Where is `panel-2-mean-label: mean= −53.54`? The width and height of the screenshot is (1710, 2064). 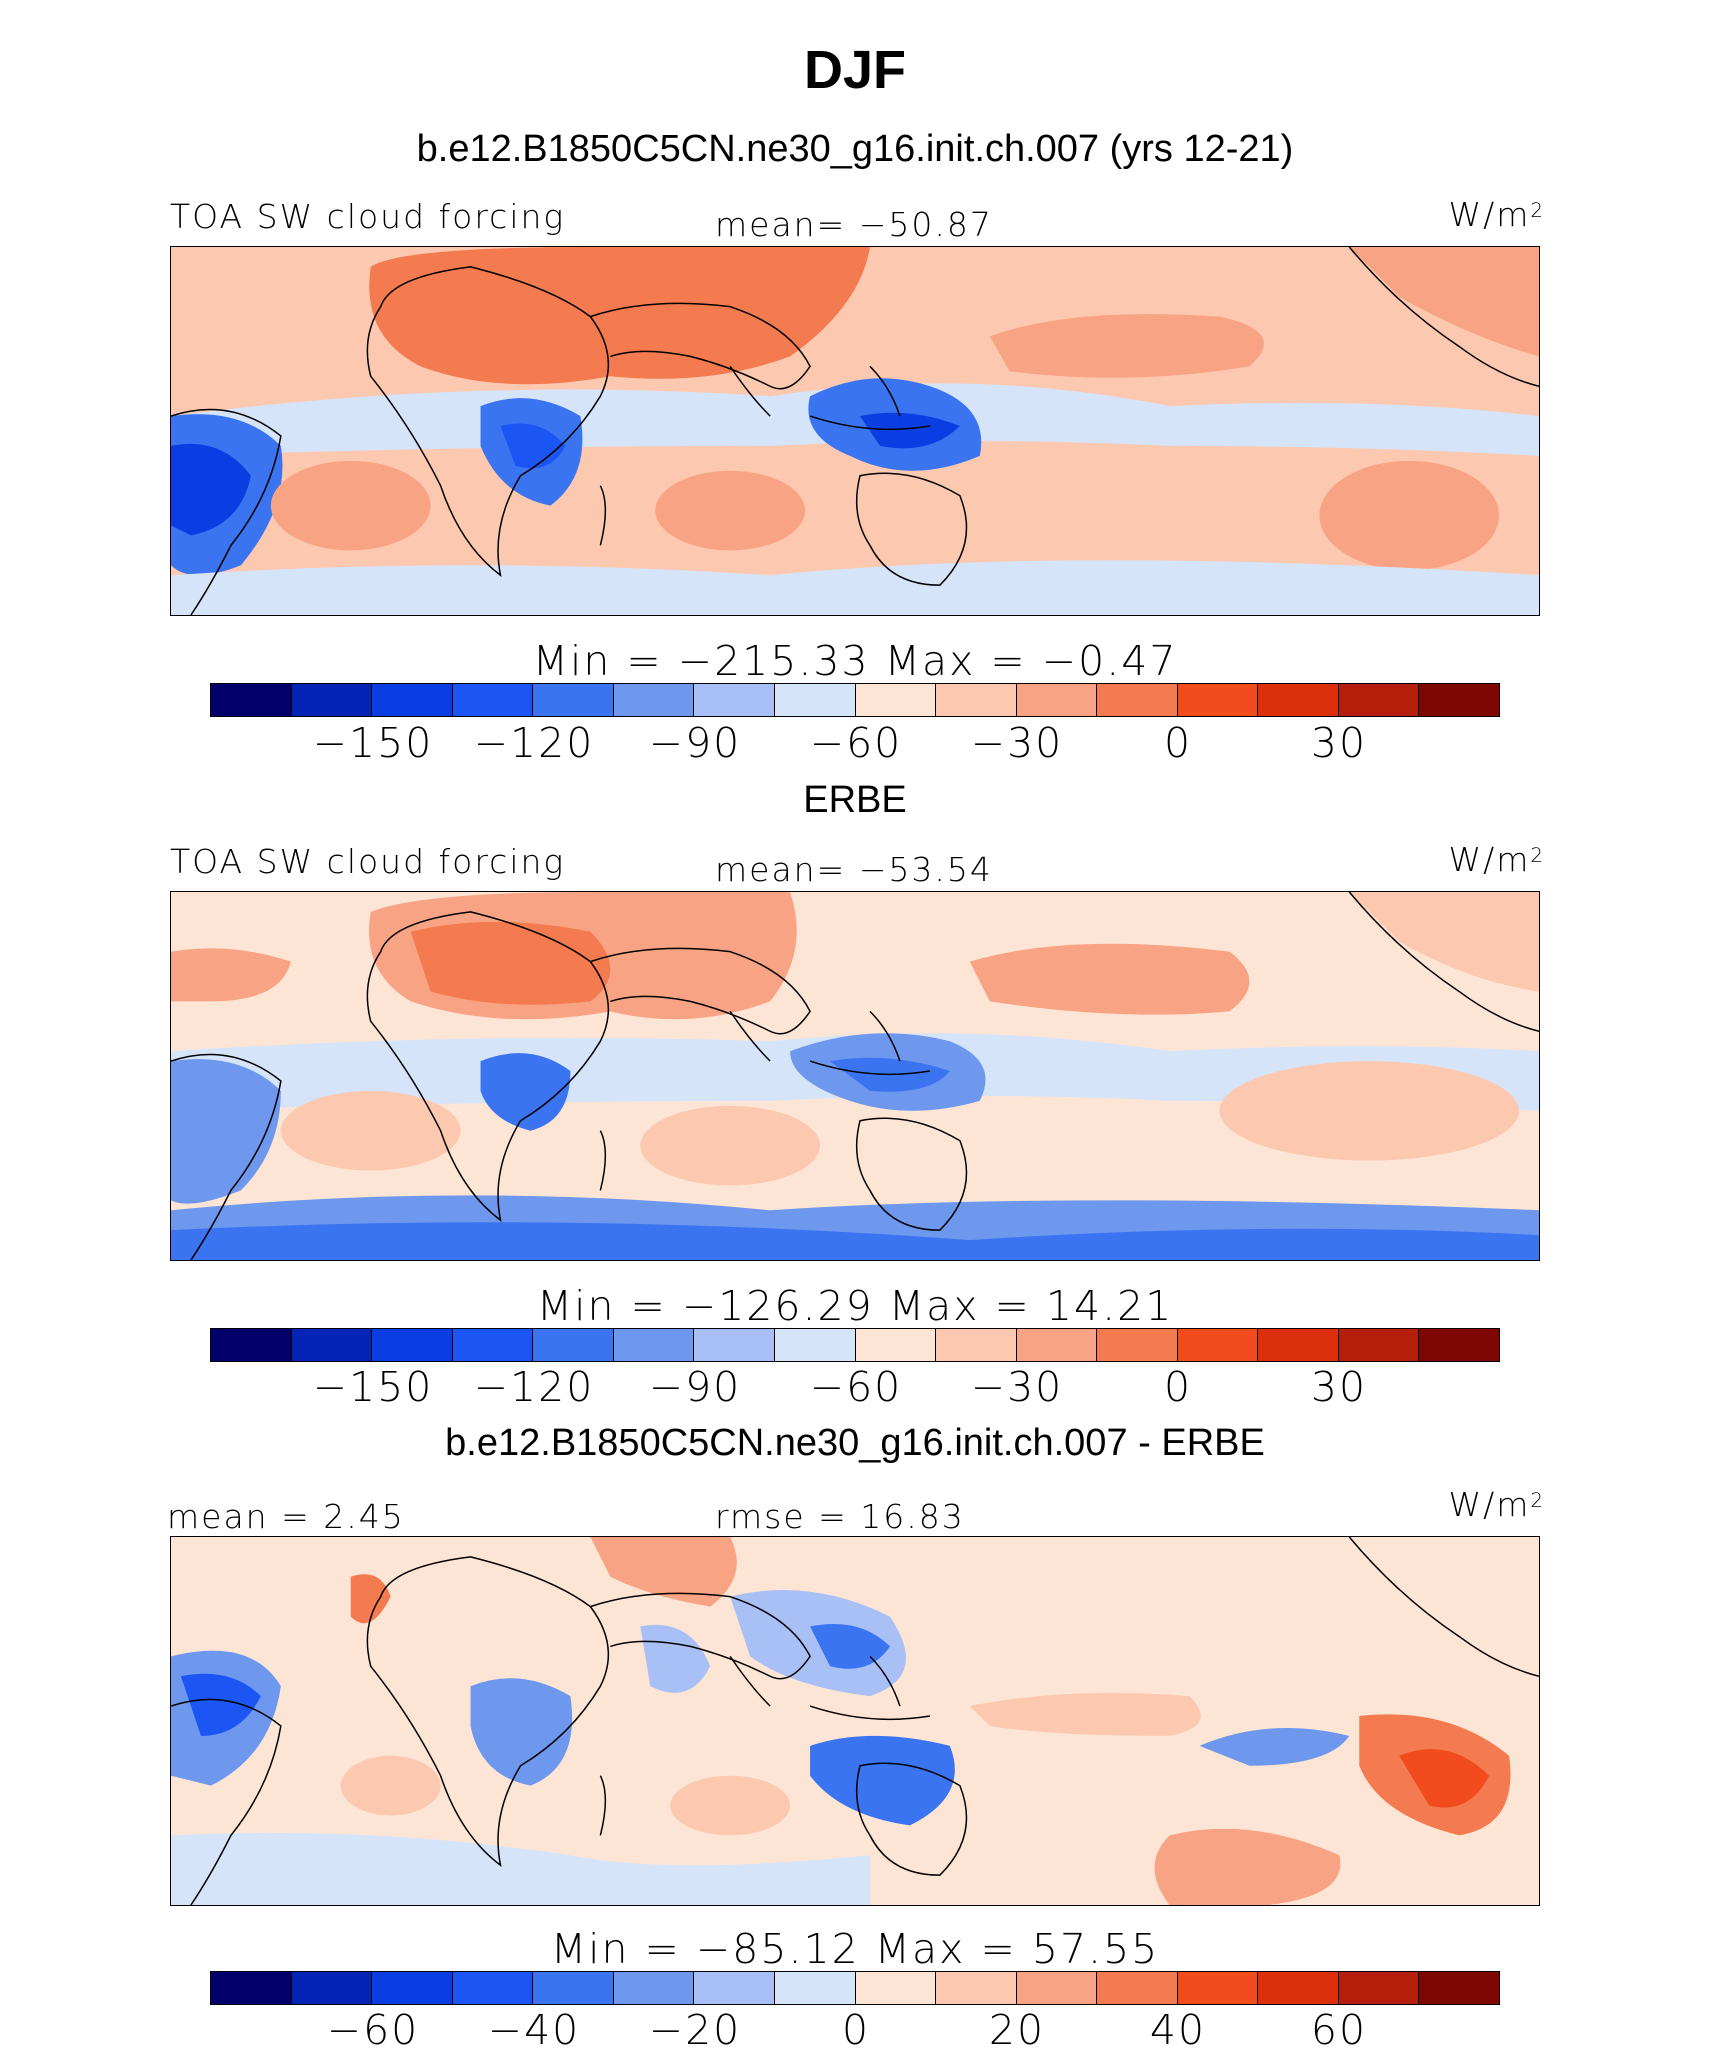 panel-2-mean-label: mean= −53.54 is located at coordinates (854, 869).